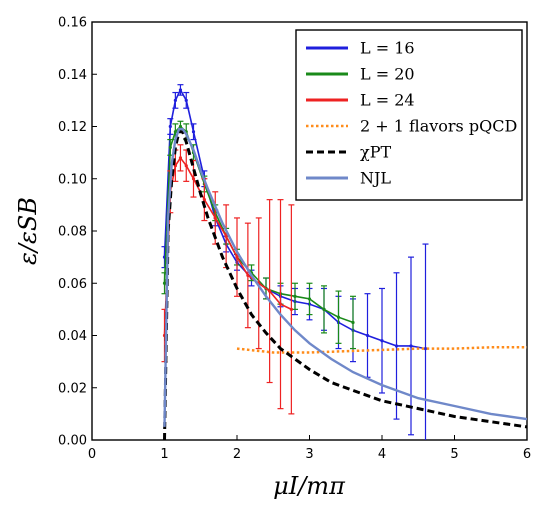 The height and width of the screenshot is (511, 550). I want to click on x-tick-label: 2, so click(237, 454).